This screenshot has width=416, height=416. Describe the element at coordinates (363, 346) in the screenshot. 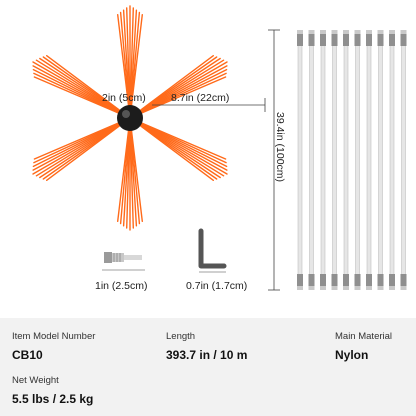

I see `spec-material: Main Material Nylon` at that location.